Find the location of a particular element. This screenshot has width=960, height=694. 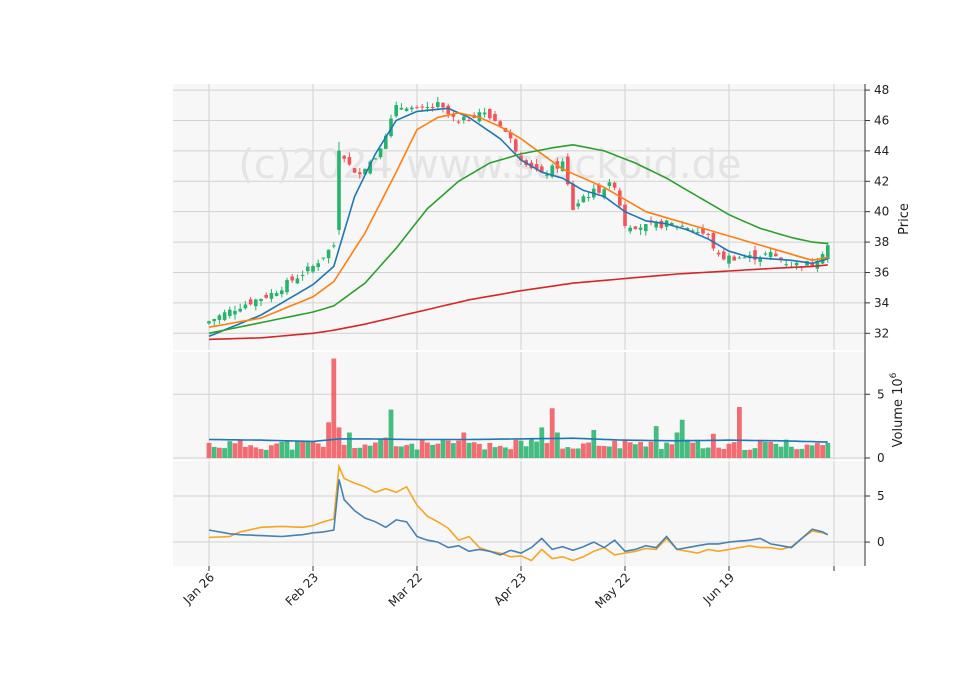

volume-axis-label: Volume 106 is located at coordinates (897, 409).